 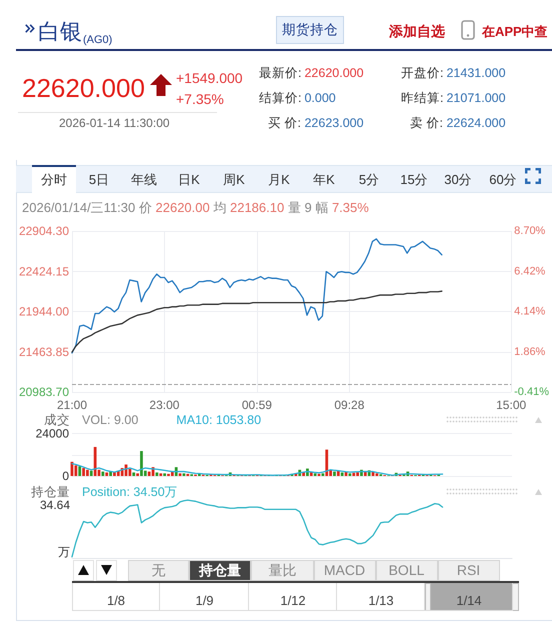 What do you see at coordinates (64, 552) in the screenshot?
I see `text: 万` at bounding box center [64, 552].